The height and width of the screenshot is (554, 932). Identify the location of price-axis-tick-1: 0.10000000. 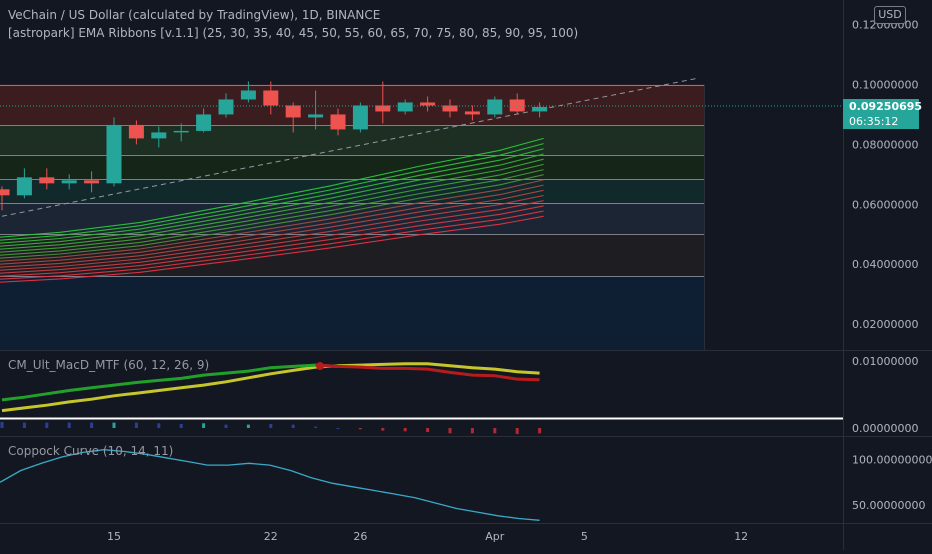
(885, 85).